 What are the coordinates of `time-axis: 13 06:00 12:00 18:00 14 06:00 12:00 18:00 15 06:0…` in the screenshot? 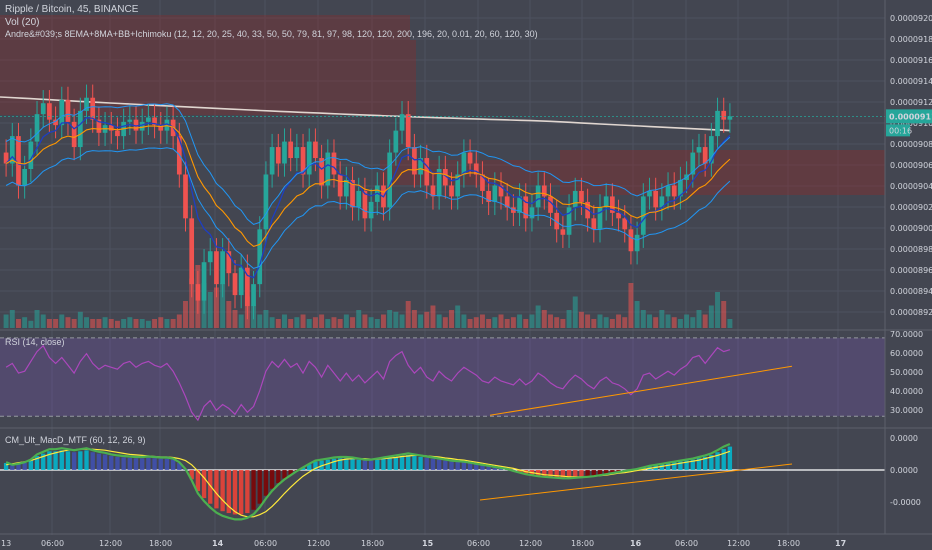 It's located at (423, 543).